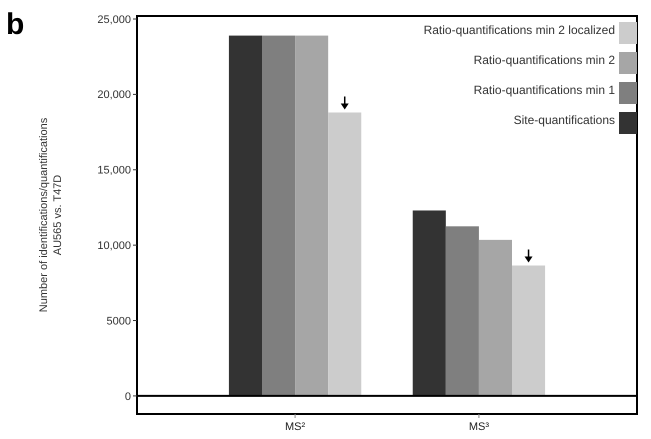 This screenshot has width=651, height=439. Describe the element at coordinates (545, 90) in the screenshot. I see `legend-label: Ratio-quantifications min 1` at that location.